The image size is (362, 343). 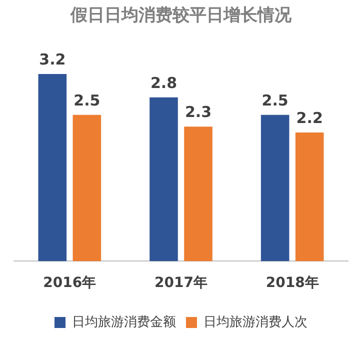 What do you see at coordinates (181, 16) in the screenshot?
I see `chart-title: 假日日均消费较平日增长情况` at bounding box center [181, 16].